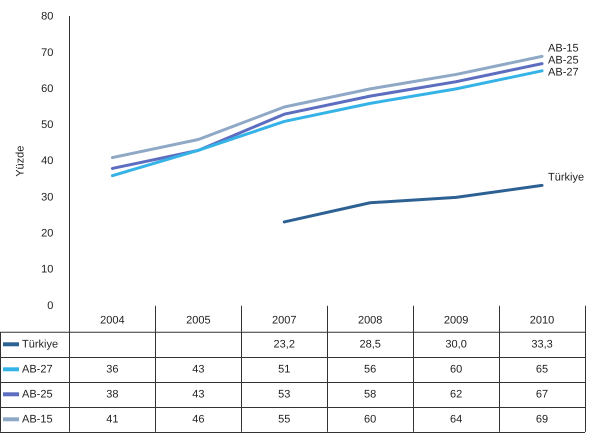  What do you see at coordinates (37, 419) in the screenshot?
I see `legend-label: AB-15` at bounding box center [37, 419].